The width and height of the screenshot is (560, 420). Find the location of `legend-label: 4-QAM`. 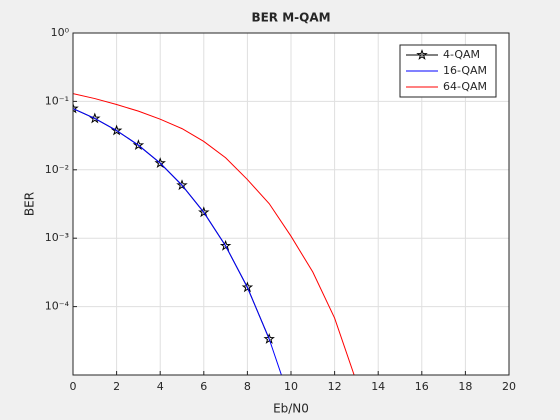

legend-label: 4-QAM is located at coordinates (461, 54).